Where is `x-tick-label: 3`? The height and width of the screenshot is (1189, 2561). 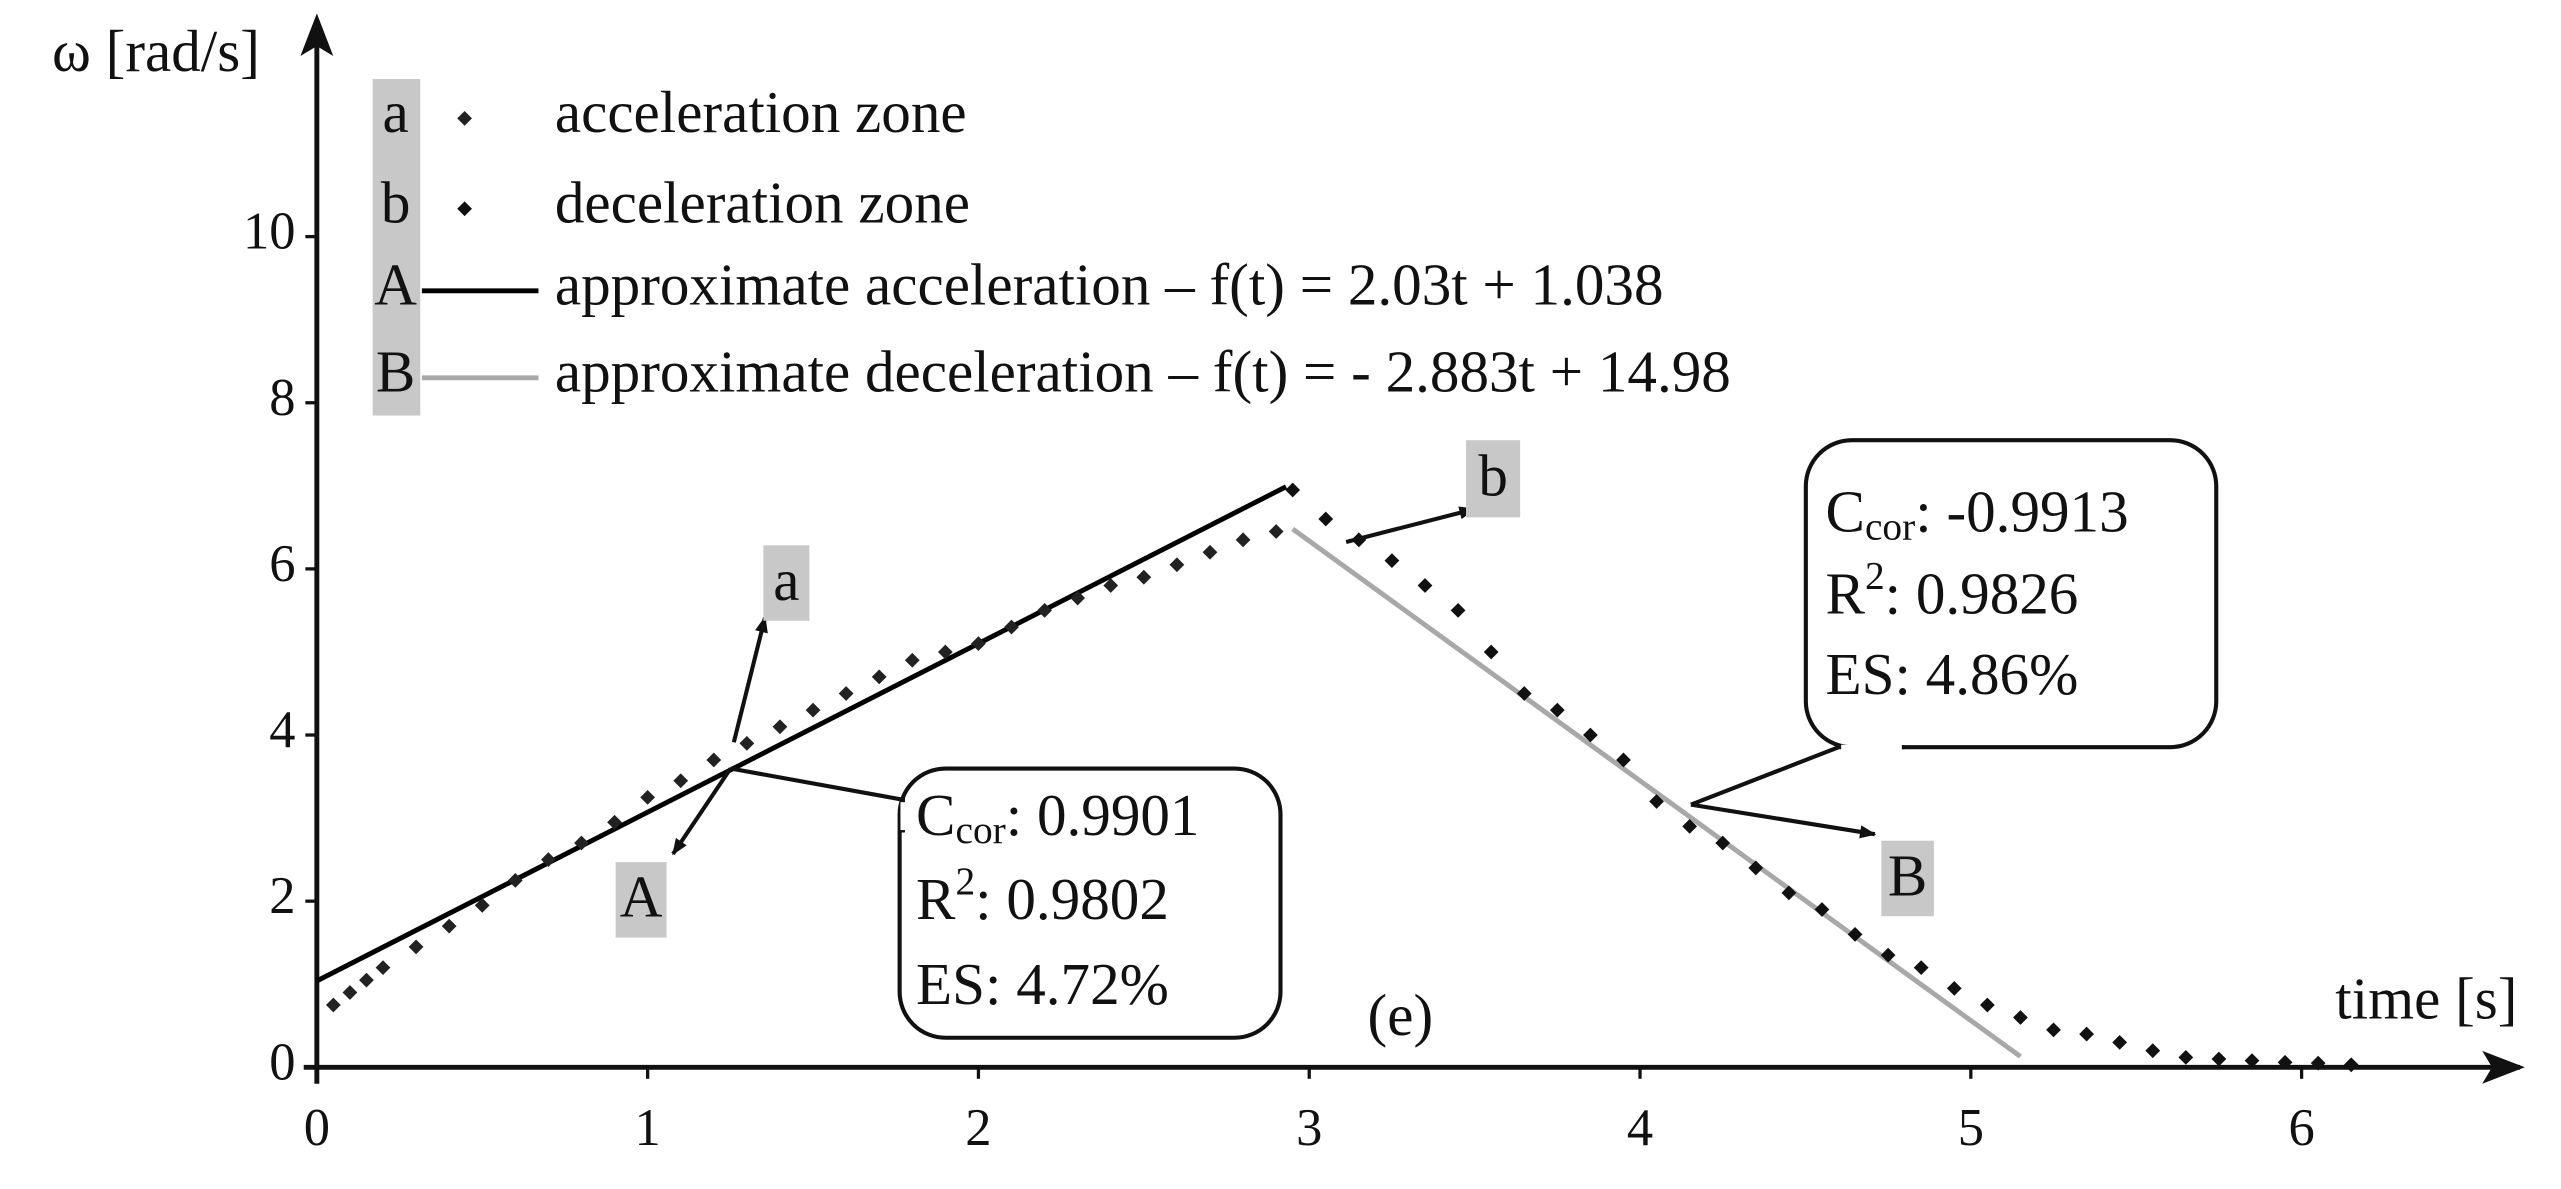 x-tick-label: 3 is located at coordinates (1309, 1128).